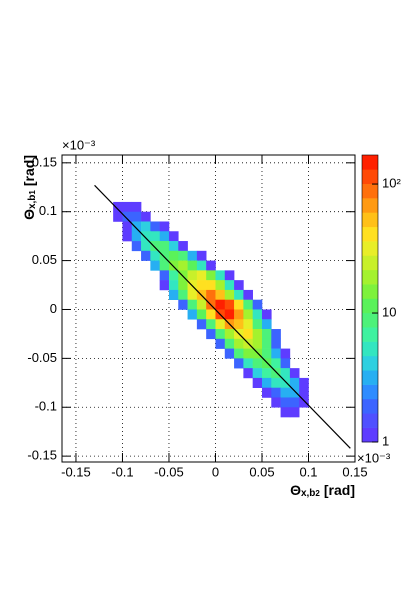 The image size is (415, 592). I want to click on y-multiplier: ×10⁻³, so click(79, 144).